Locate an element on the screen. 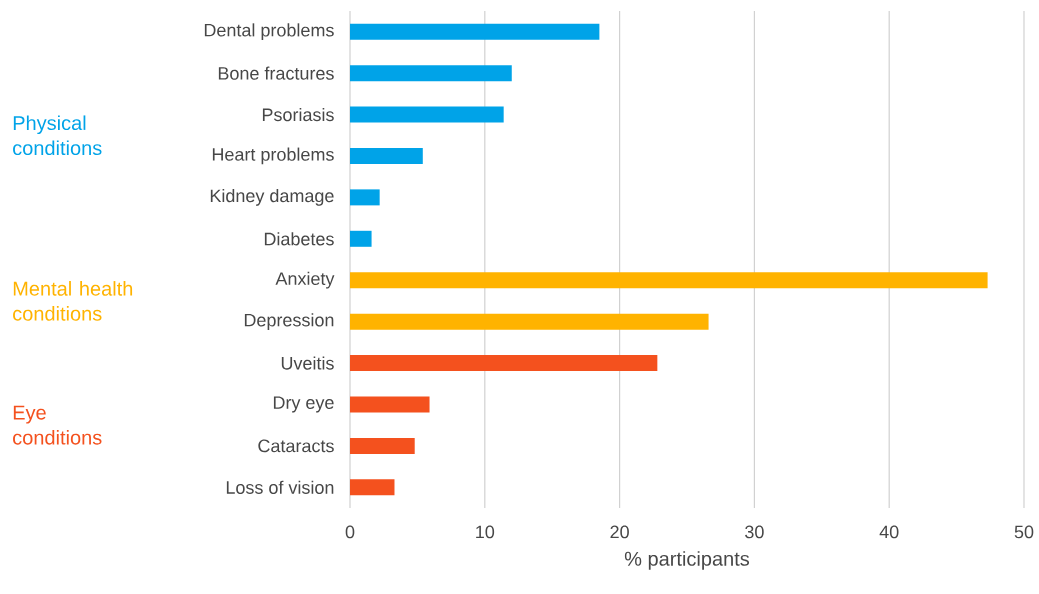 The height and width of the screenshot is (594, 1039). x-tick-label: 10 is located at coordinates (485, 532).